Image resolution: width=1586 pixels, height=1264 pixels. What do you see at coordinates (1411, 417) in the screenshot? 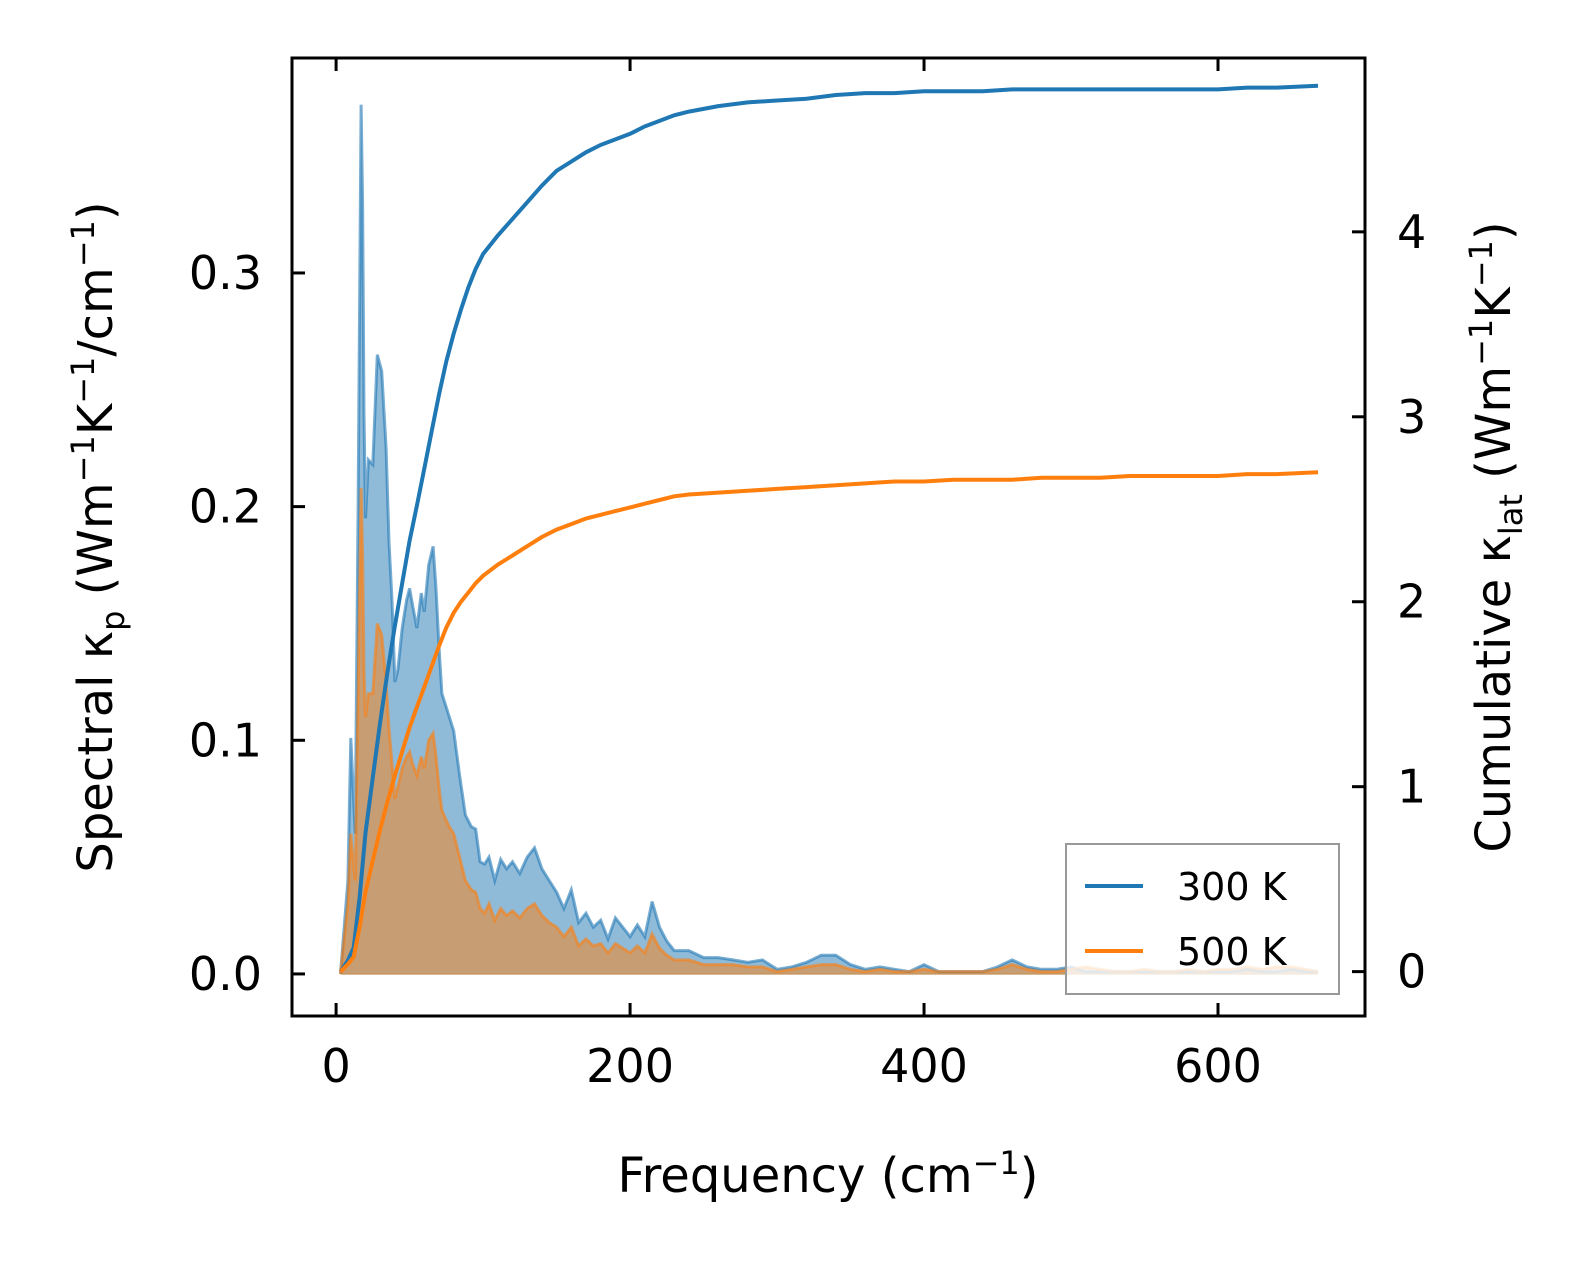
I see `y-right-tick-label: 3` at bounding box center [1411, 417].